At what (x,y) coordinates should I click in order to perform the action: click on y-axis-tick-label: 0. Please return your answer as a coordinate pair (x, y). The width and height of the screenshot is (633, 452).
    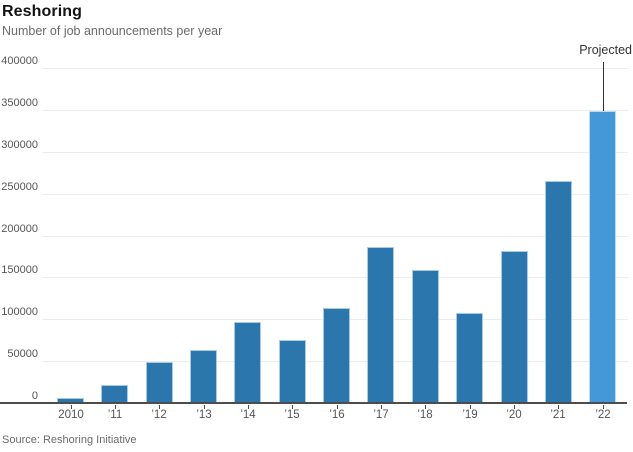
    Looking at the image, I should click on (34, 396).